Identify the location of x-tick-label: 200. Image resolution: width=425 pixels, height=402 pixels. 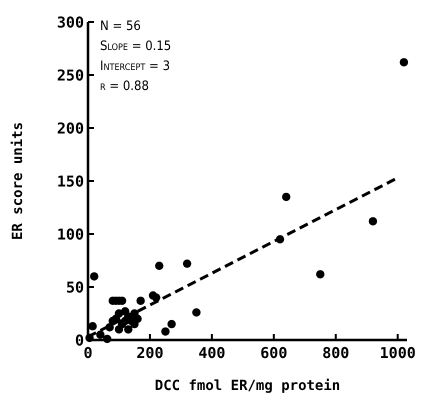
(150, 353).